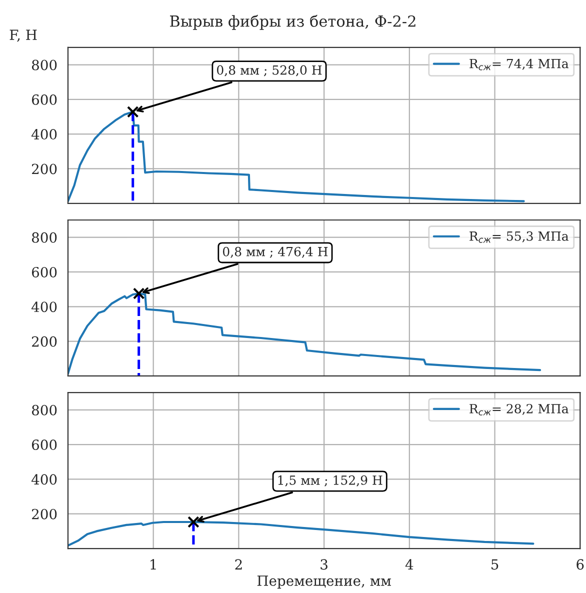 This screenshot has height=593, width=586. I want to click on x-tick-label: 2, so click(238, 564).